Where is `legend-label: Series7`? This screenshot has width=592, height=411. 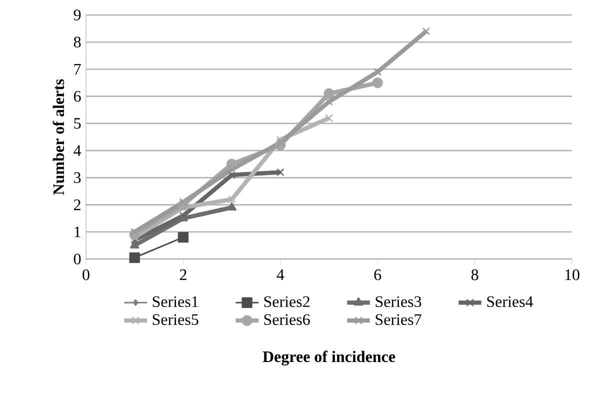 legend-label: Series7 is located at coordinates (399, 319).